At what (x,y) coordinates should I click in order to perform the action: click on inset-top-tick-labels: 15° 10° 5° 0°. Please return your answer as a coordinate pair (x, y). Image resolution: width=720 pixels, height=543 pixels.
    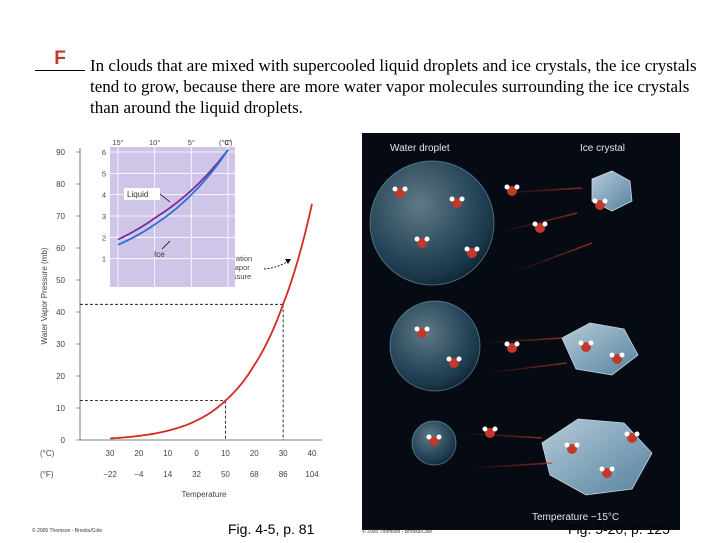
    Looking at the image, I should click on (171, 142).